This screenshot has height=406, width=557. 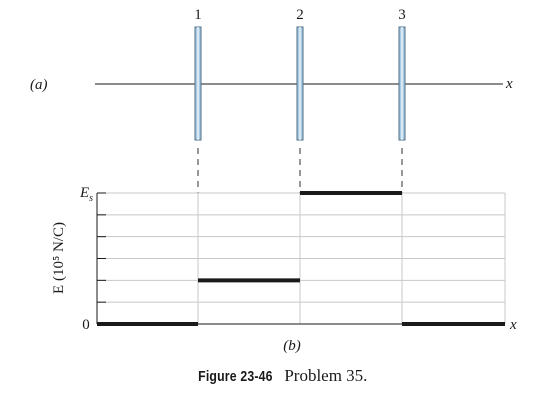 What do you see at coordinates (300, 74) in the screenshot?
I see `sheet-2: 2` at bounding box center [300, 74].